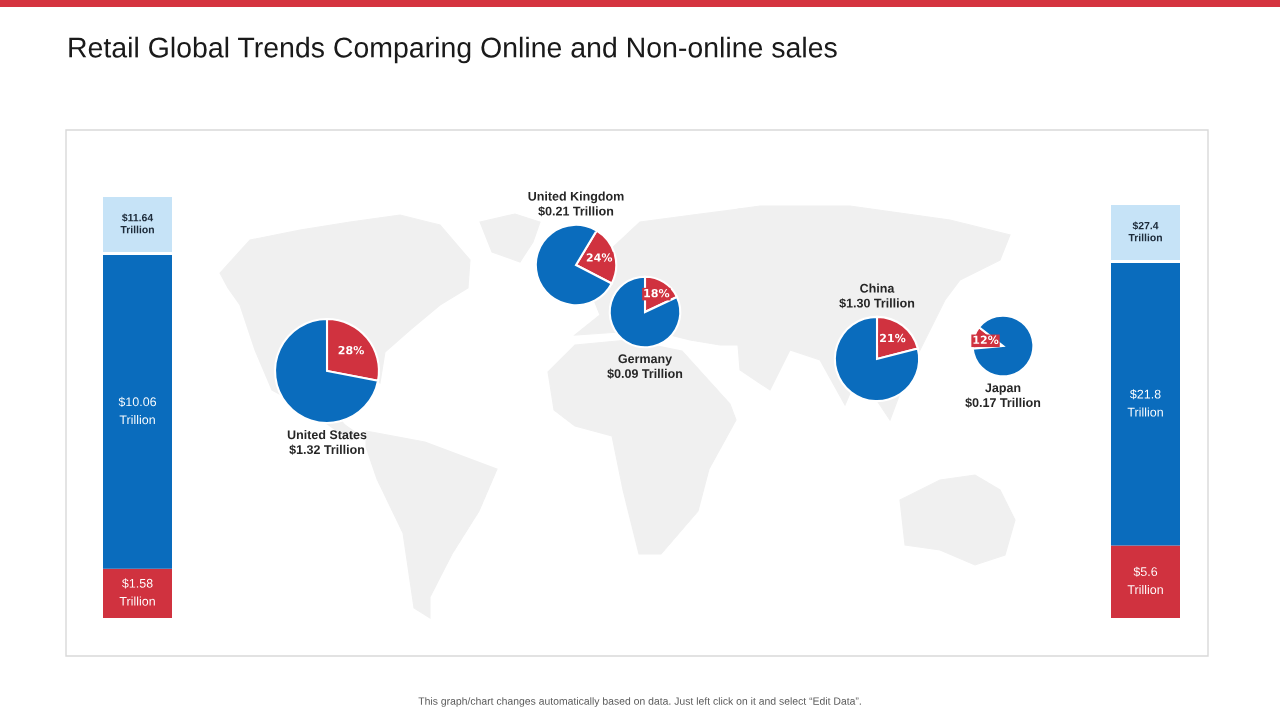 The width and height of the screenshot is (1280, 720). Describe the element at coordinates (599, 257) in the screenshot. I see `data-label: 24%` at that location.